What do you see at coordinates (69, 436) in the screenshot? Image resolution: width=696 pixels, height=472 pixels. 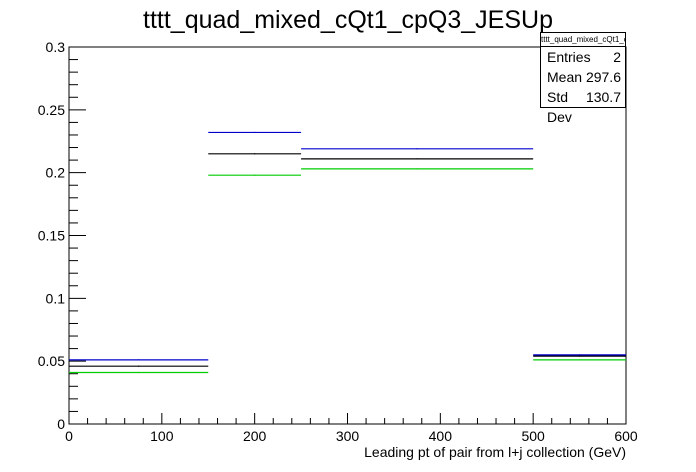 I see `x-tick-label: 0` at bounding box center [69, 436].